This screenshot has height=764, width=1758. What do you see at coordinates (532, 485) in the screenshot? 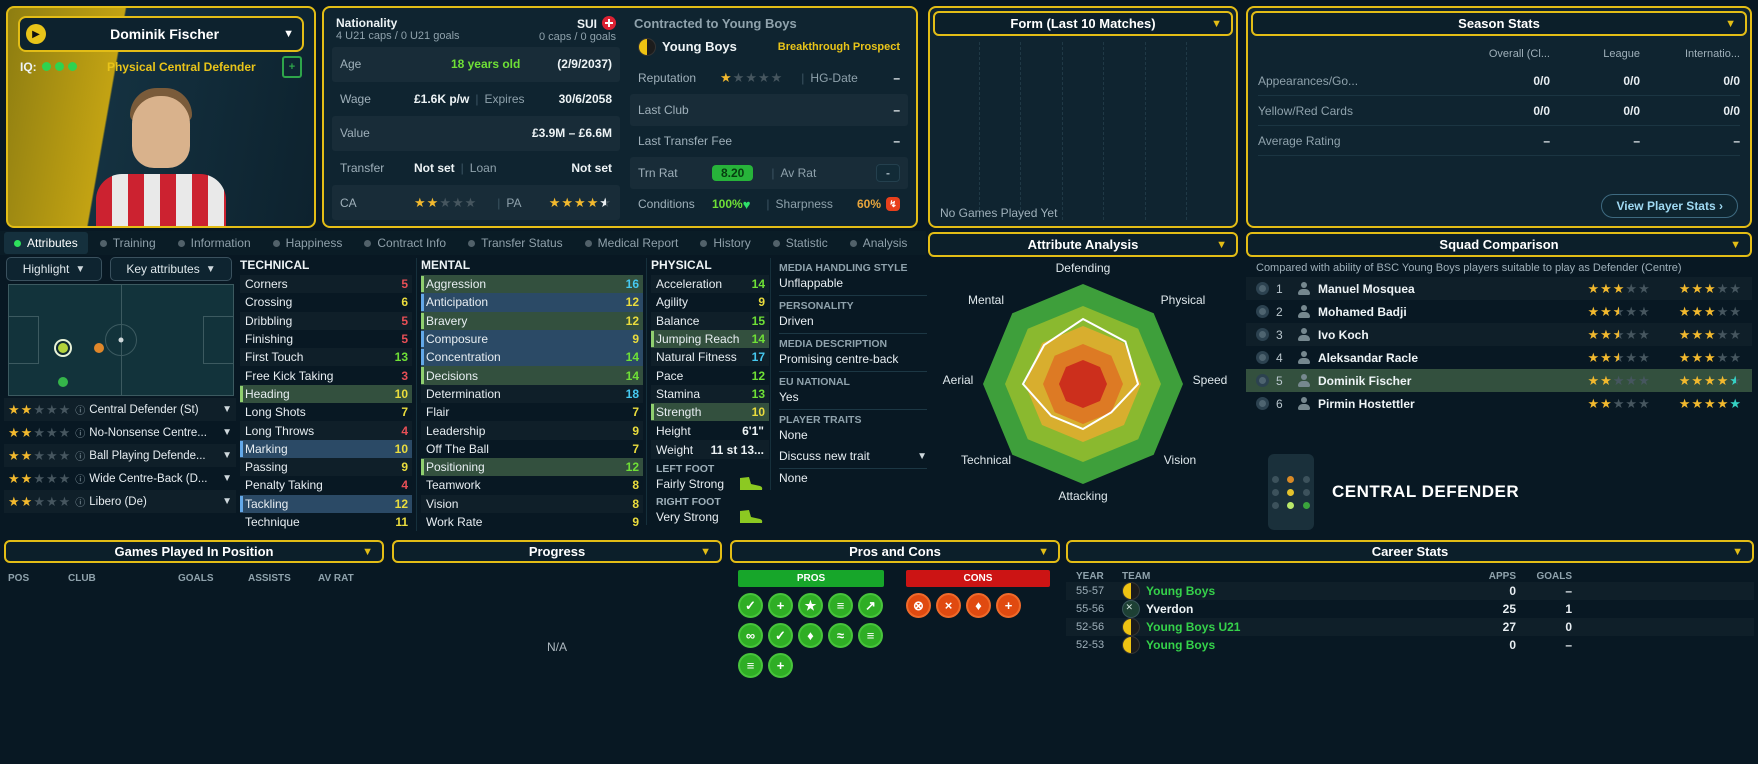
I see `attribute-row: Teamwork 8` at bounding box center [532, 485].